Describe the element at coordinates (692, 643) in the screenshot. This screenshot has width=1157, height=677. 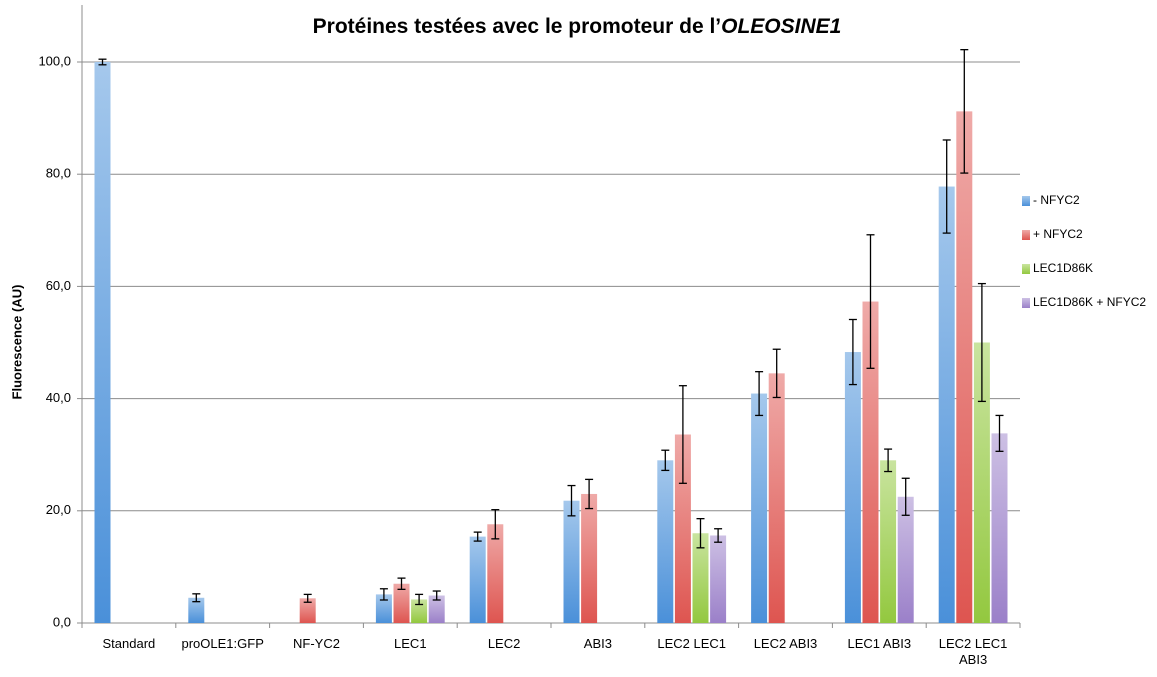
I see `x-tick-label: LEC2 LEC1` at that location.